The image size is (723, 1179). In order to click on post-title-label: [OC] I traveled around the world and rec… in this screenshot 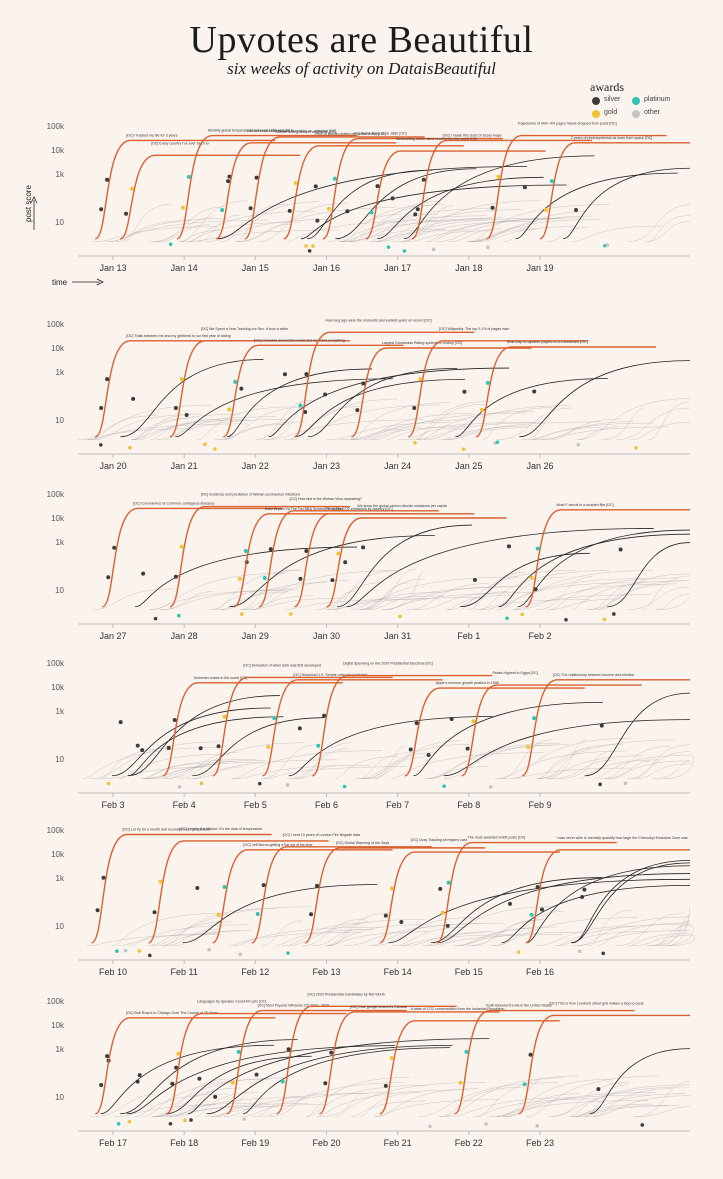, I will do `click(299, 340)`.